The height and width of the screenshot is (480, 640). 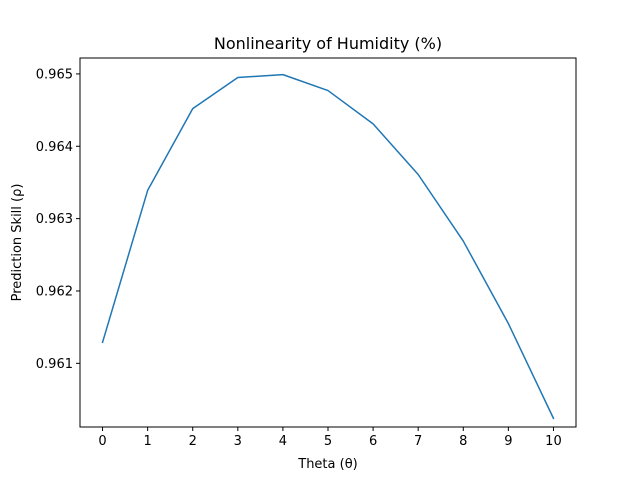 I want to click on x-tick-label: 8, so click(x=463, y=441).